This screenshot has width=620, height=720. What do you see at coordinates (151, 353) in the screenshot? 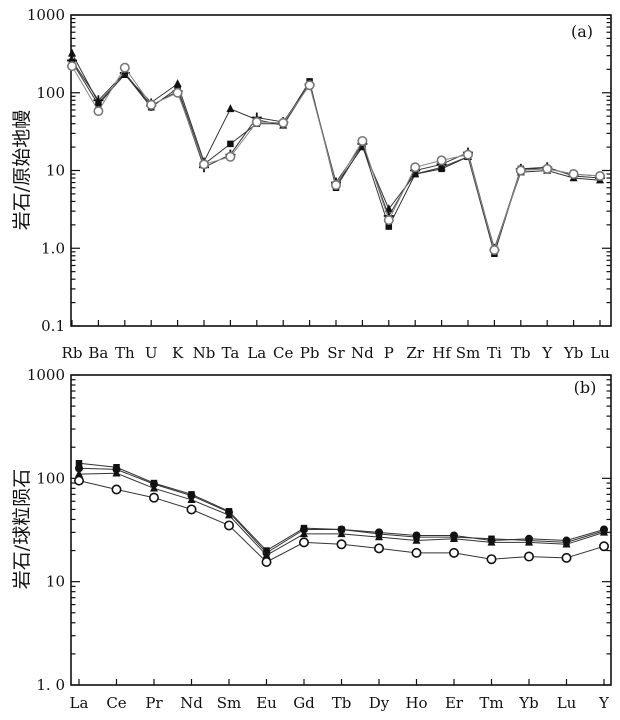
I see `x-tick-label: U` at bounding box center [151, 353].